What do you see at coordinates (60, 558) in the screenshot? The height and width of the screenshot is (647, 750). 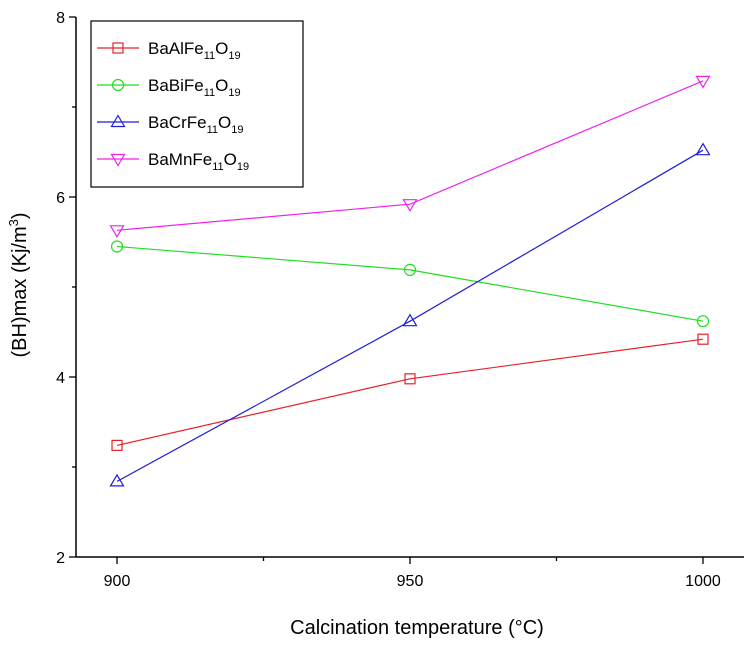 I see `y-tick-label: 2` at bounding box center [60, 558].